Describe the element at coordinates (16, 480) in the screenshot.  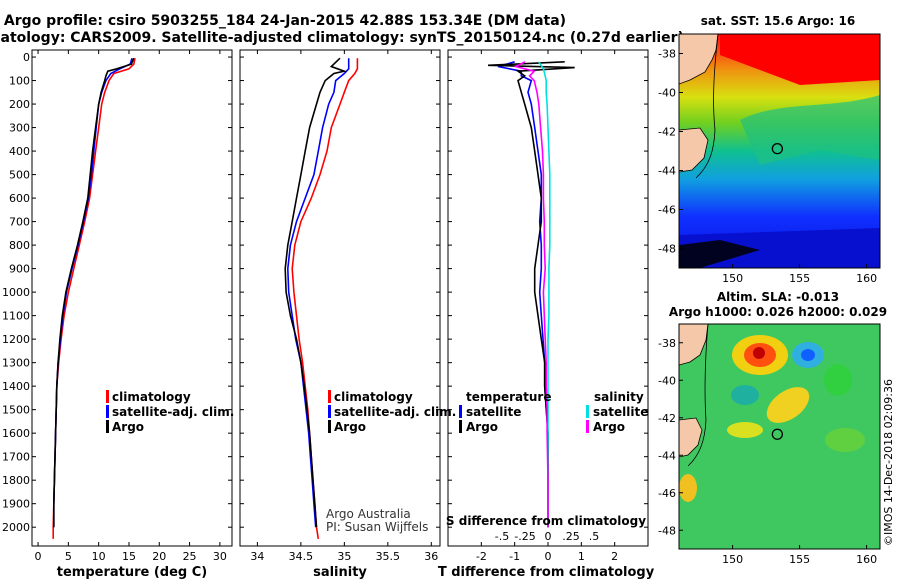
I see `depth-tick-label: 1800` at that location.